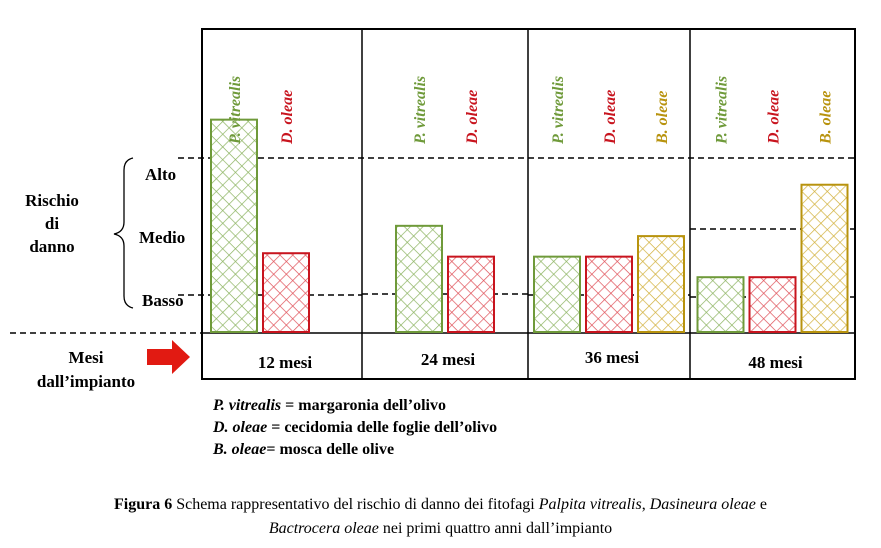 This screenshot has width=881, height=548. I want to click on bar-doleae-12mesi, so click(286, 293).